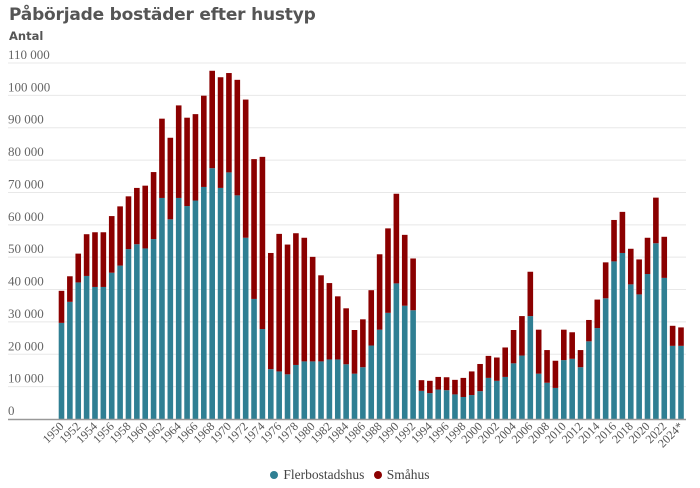 The height and width of the screenshot is (488, 700). I want to click on bar-1950, so click(61, 354).